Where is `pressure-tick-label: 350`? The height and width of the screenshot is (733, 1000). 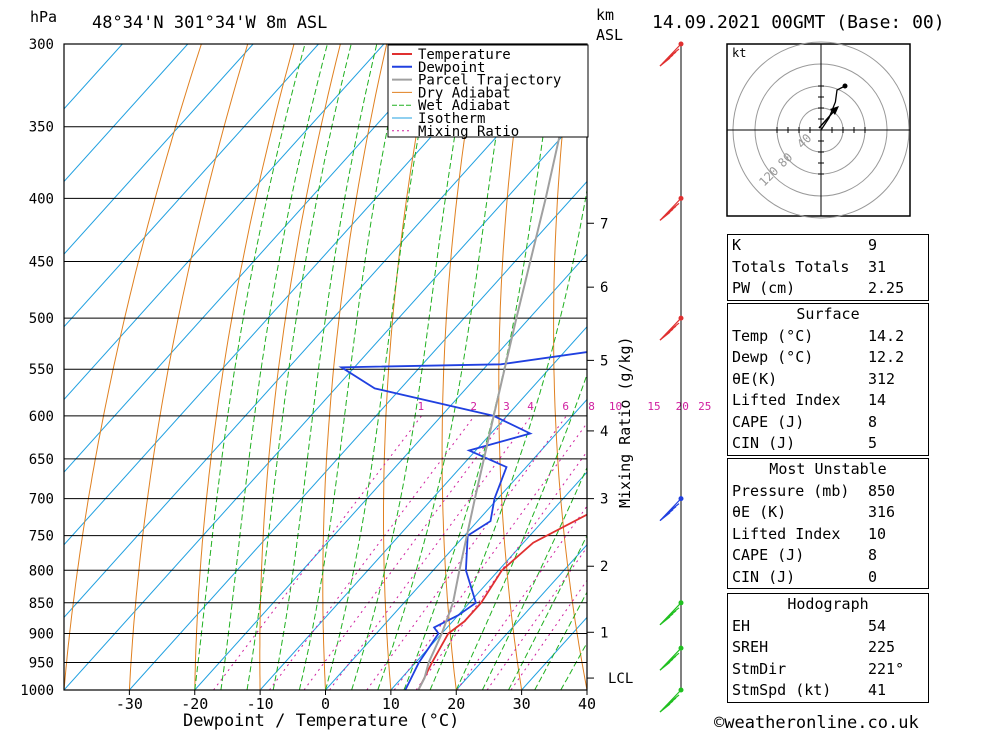
pressure-tick-label: 350 is located at coordinates (41, 128).